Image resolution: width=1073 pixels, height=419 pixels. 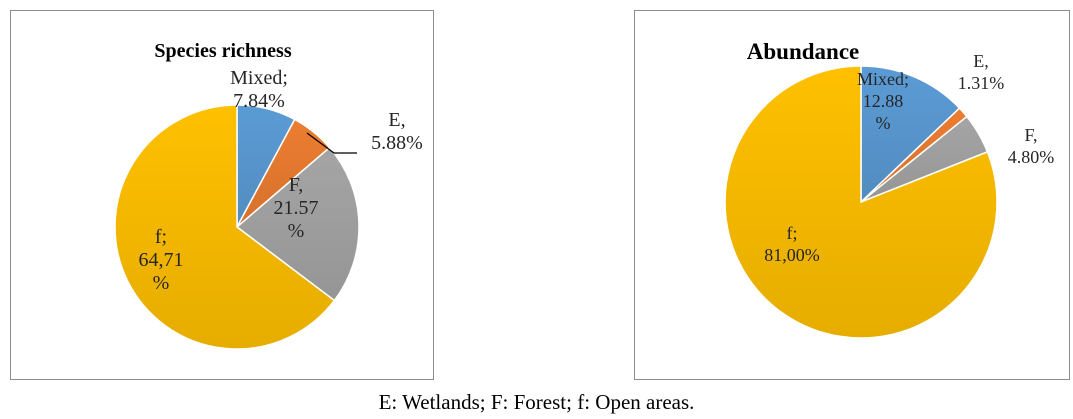 I want to click on data-label-abundance-e: E, 1.31%, so click(x=981, y=72).